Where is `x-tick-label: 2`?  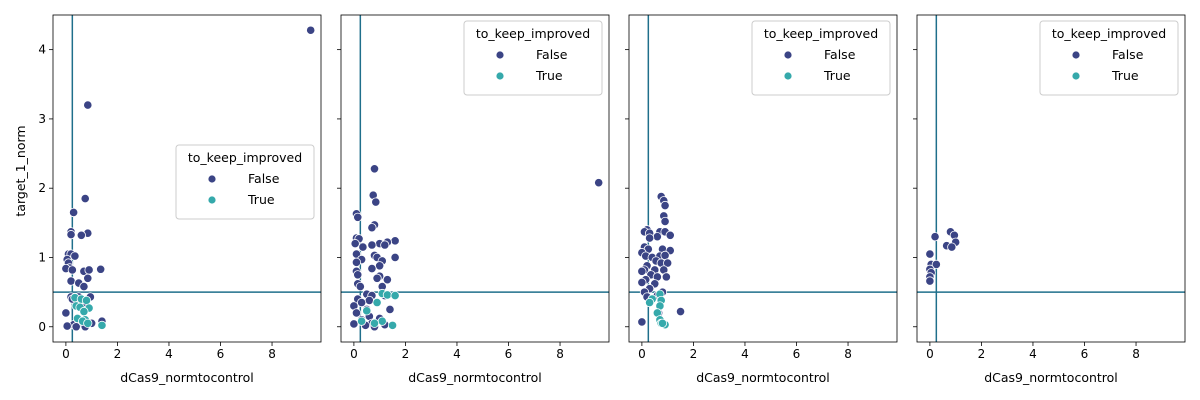 x-tick-label: 2 is located at coordinates (406, 354).